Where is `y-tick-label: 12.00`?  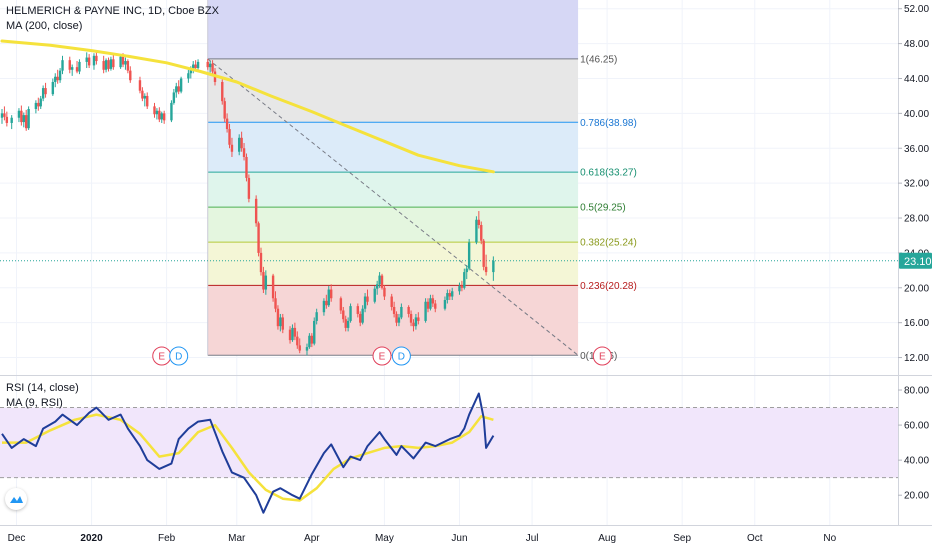 y-tick-label: 12.00 is located at coordinates (916, 358).